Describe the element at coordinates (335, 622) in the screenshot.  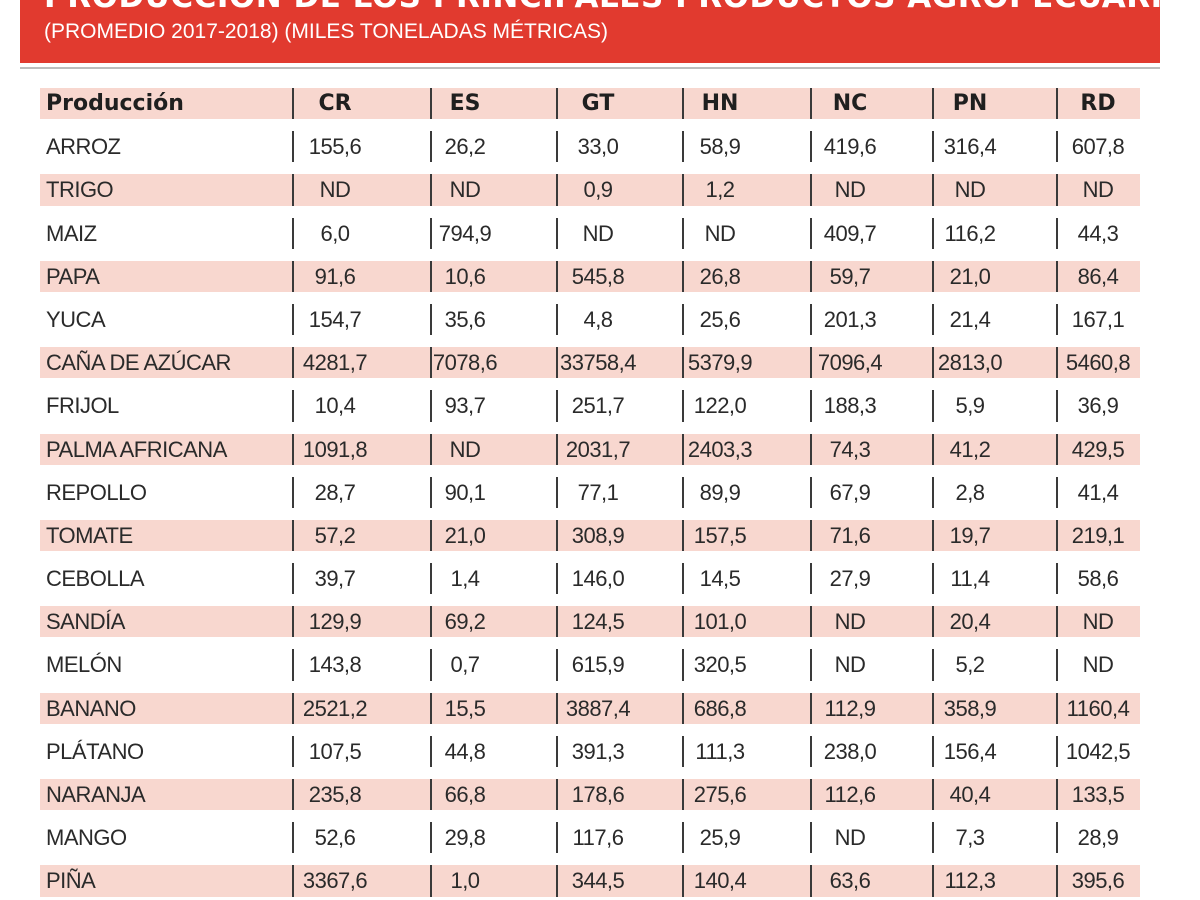
I see `value-cell-cr: 129,9` at that location.